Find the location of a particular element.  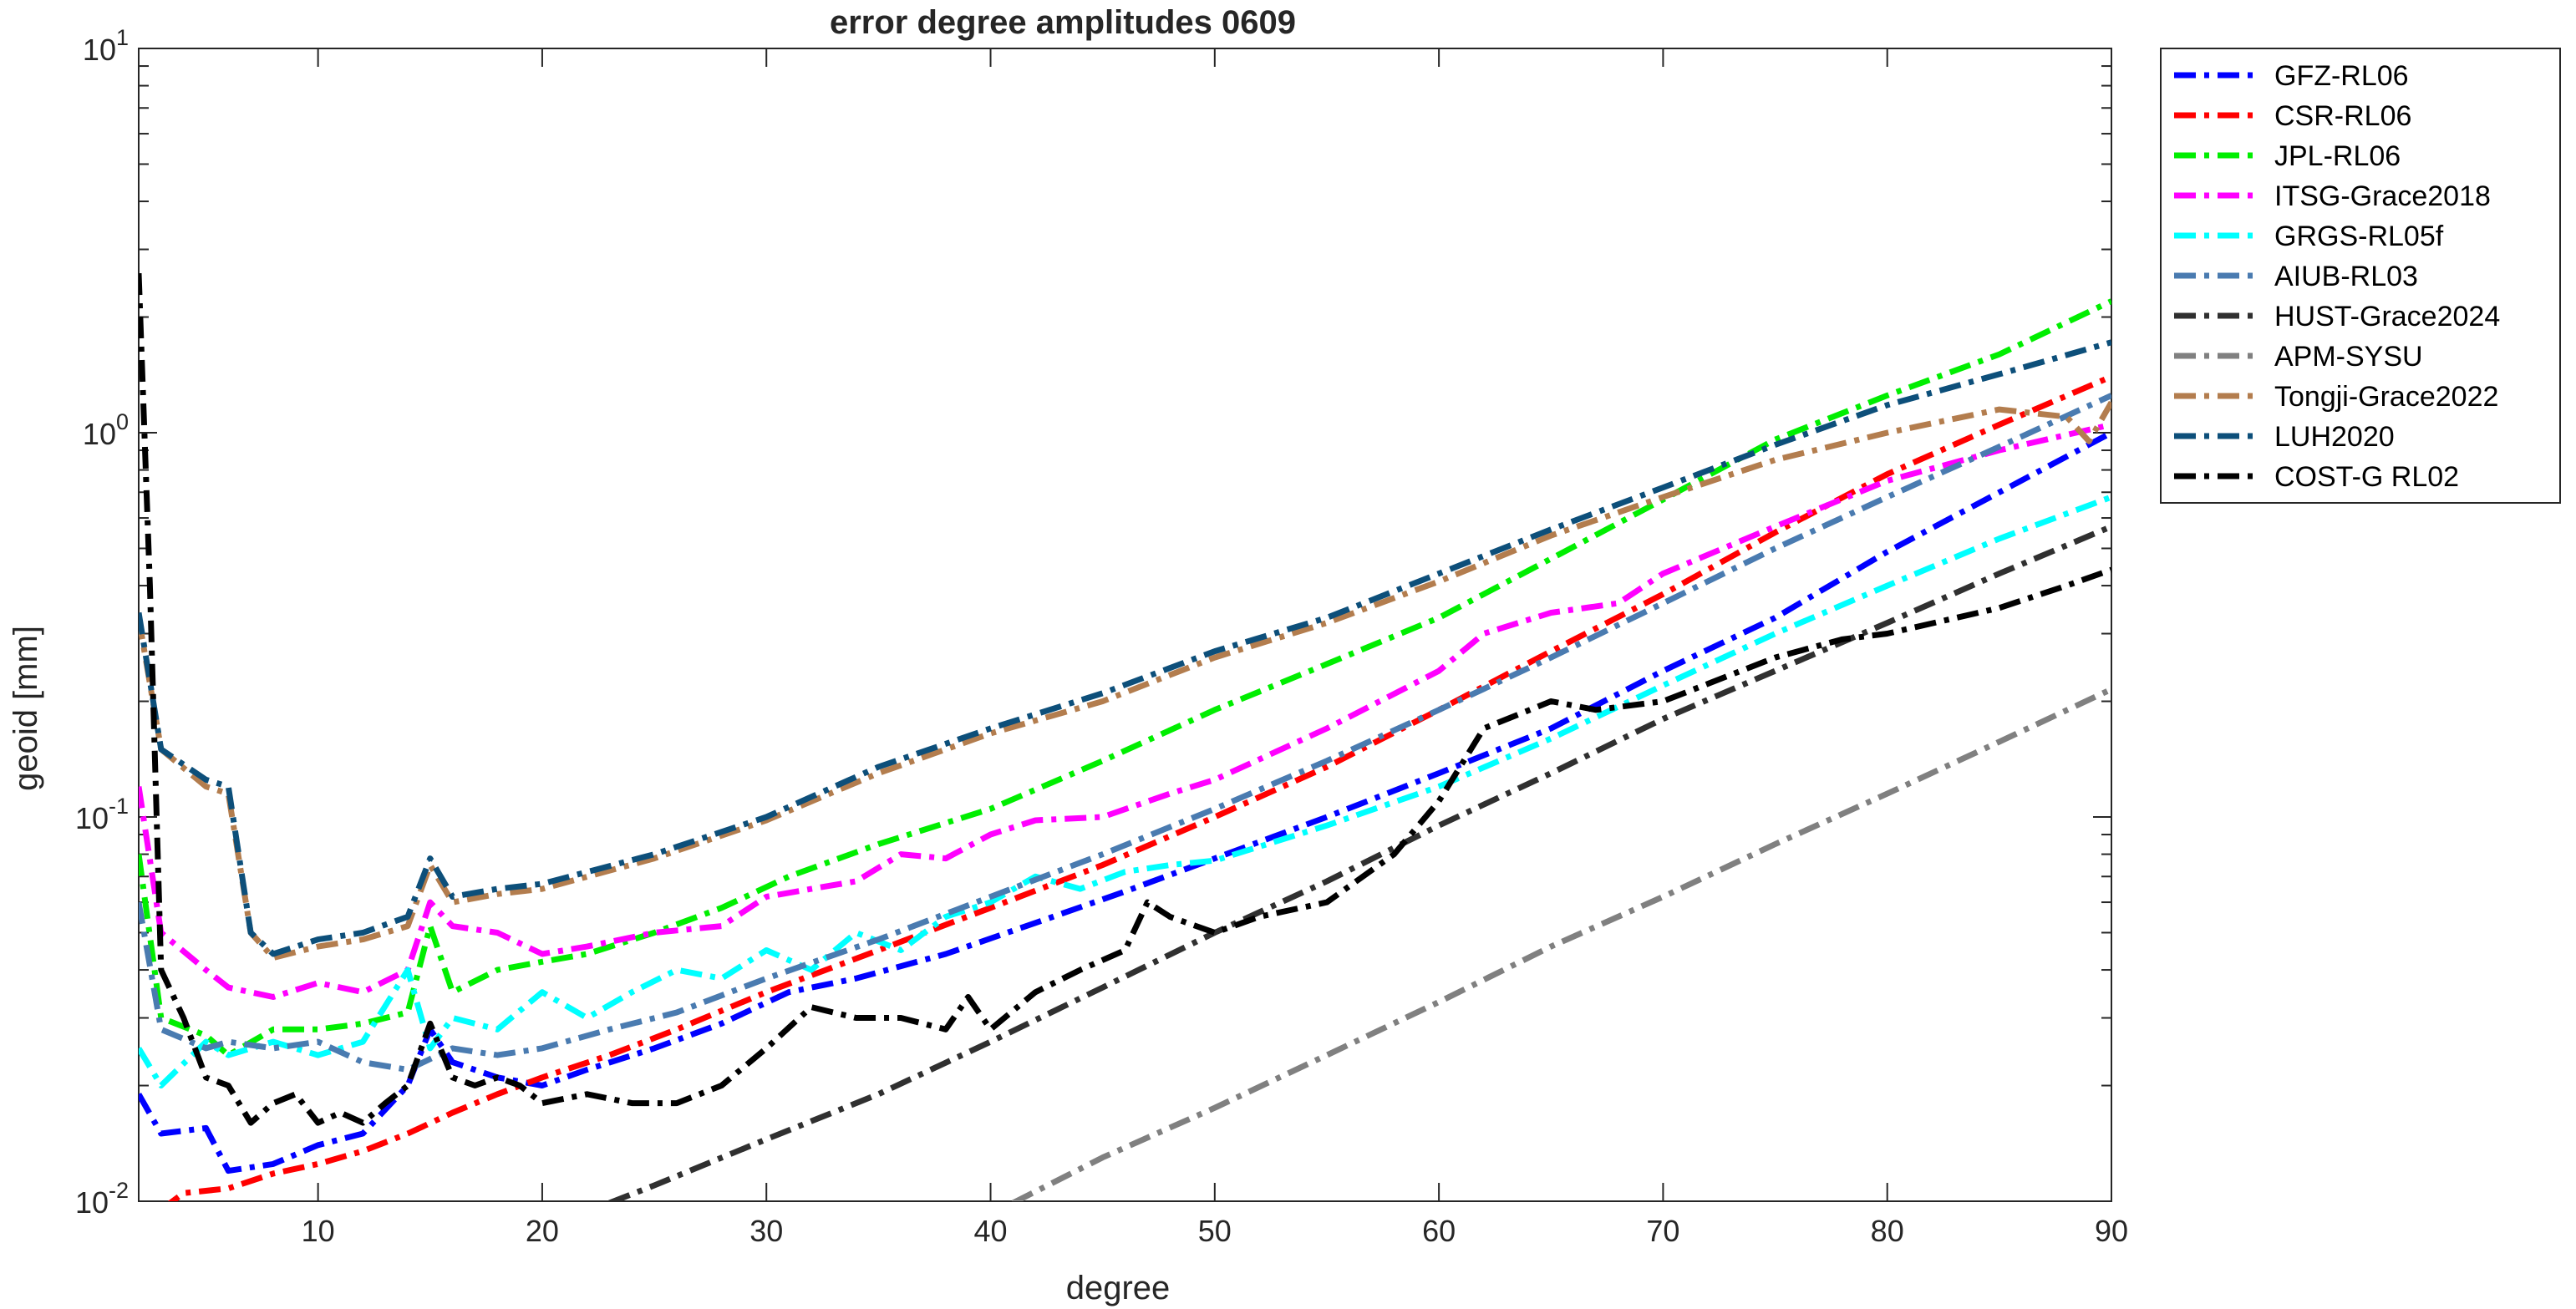

x-tick-label: 80 is located at coordinates (1887, 1231).